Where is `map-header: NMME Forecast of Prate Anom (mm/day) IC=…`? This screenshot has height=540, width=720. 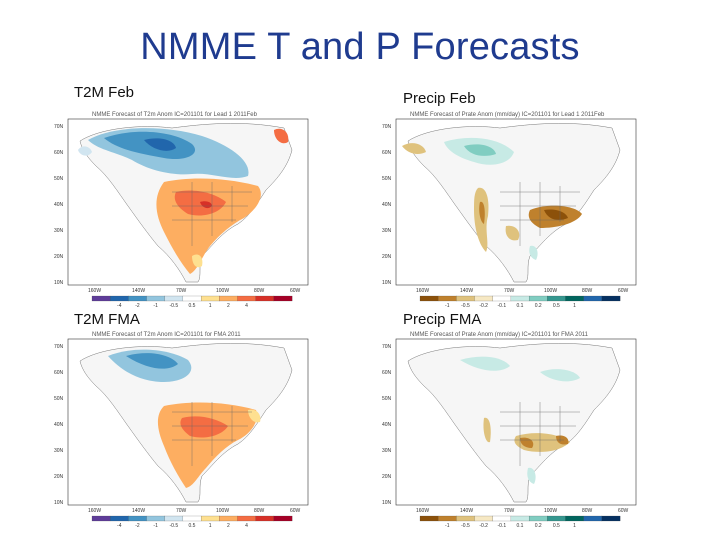
map-header: NMME Forecast of Prate Anom (mm/day) IC=… is located at coordinates (499, 335).